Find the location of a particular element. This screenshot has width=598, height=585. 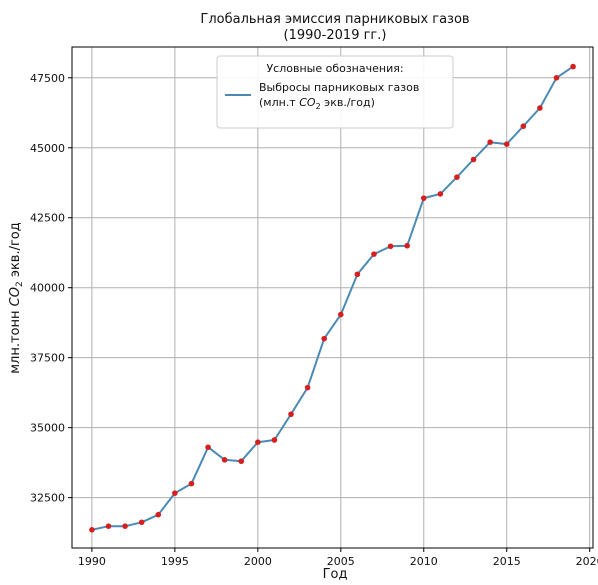

y-tick-label: 42500 is located at coordinates (47, 218).